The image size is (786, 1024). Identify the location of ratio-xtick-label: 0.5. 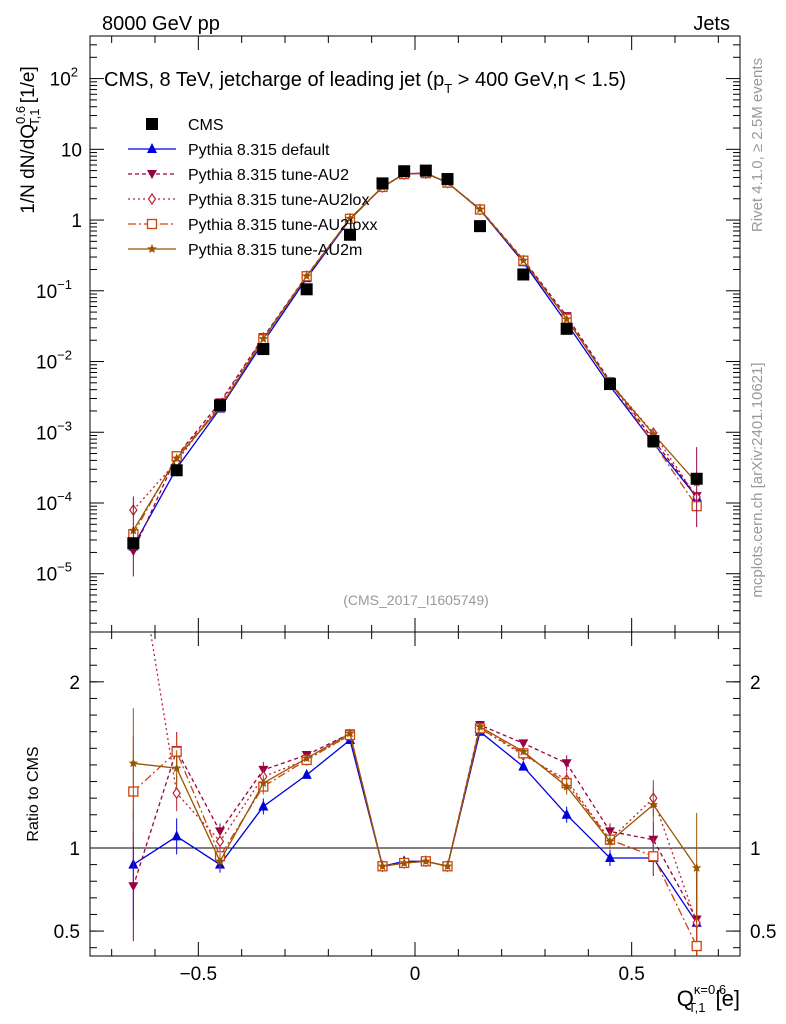
(631, 974).